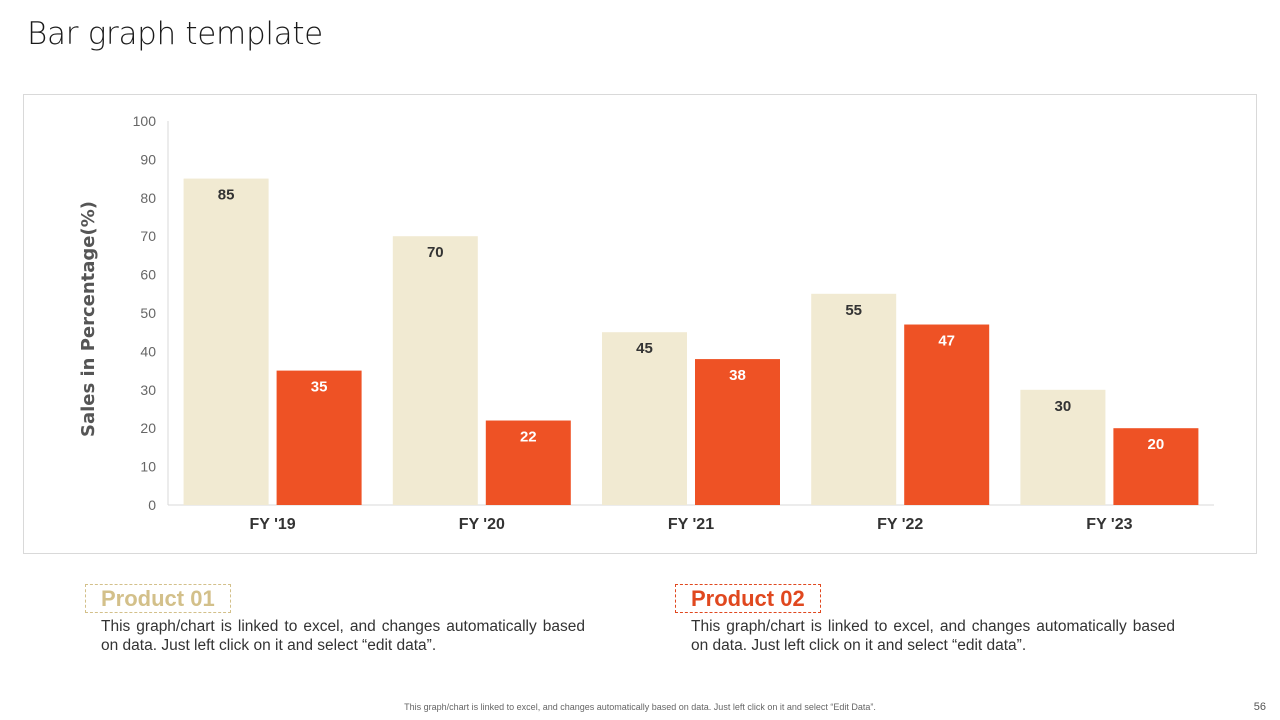 The height and width of the screenshot is (720, 1280). What do you see at coordinates (435, 252) in the screenshot?
I see `bar-value-label: 70` at bounding box center [435, 252].